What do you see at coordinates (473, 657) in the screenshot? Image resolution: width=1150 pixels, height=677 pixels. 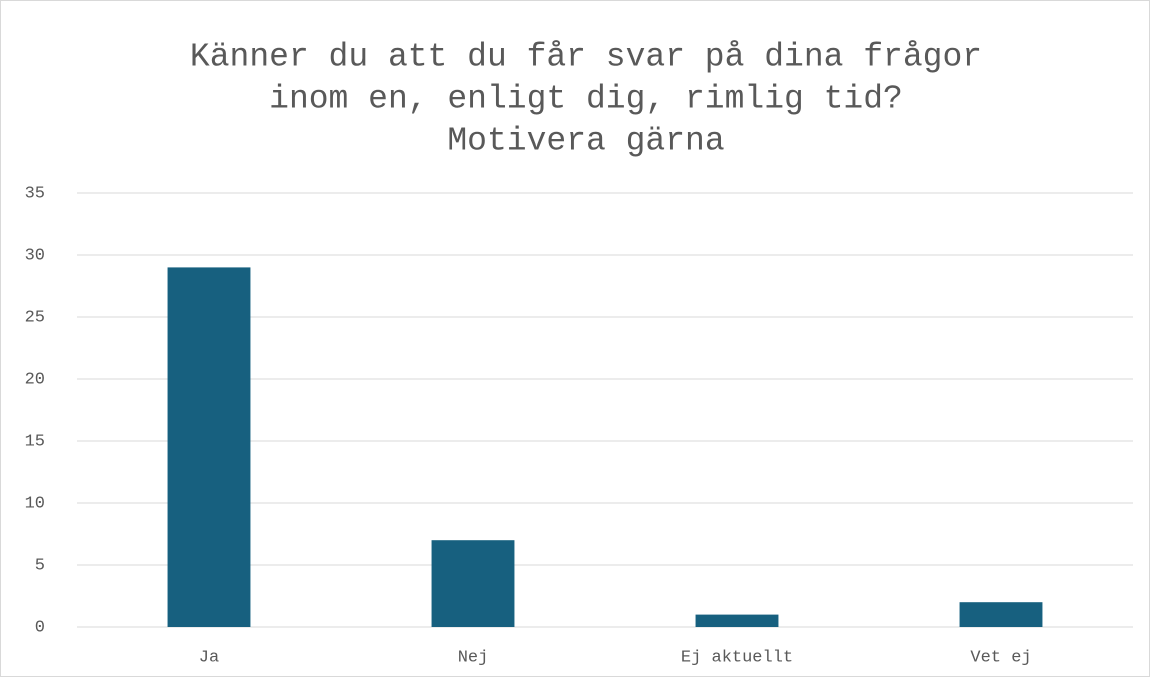 I see `x-tick-label: Nej` at bounding box center [473, 657].